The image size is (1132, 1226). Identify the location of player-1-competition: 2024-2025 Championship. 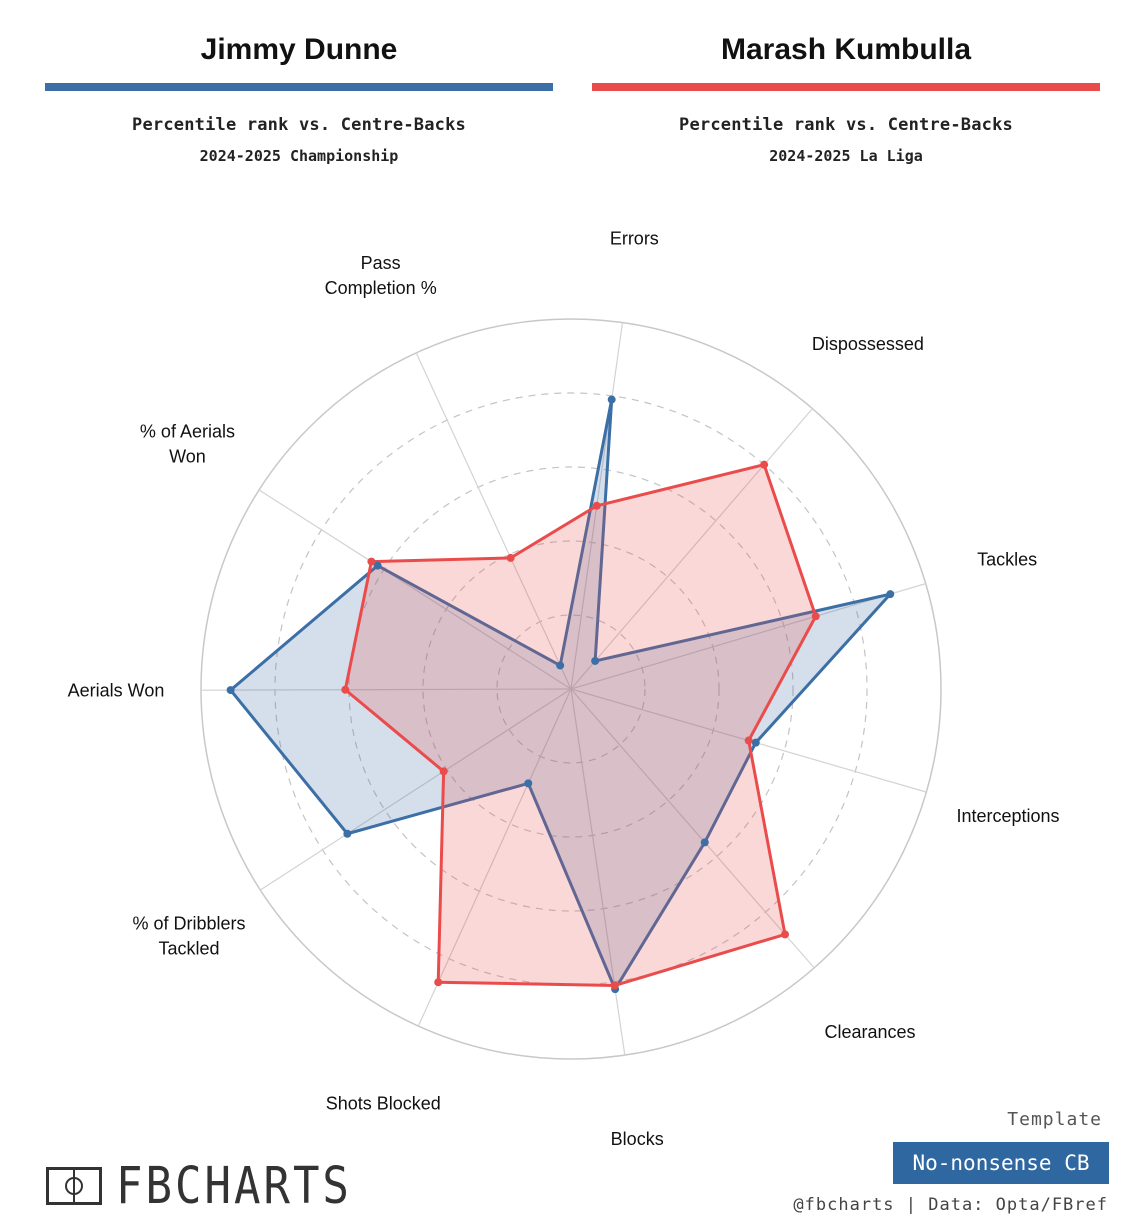
(299, 156).